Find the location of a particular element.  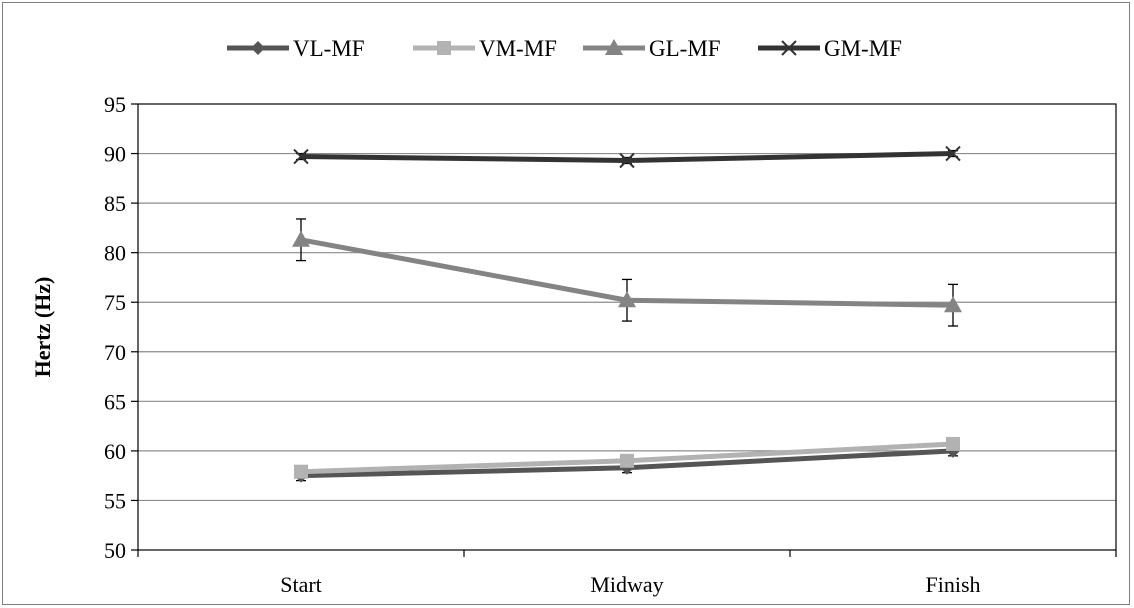

legend-entry-gl-mf: GL-MF is located at coordinates (652, 48).